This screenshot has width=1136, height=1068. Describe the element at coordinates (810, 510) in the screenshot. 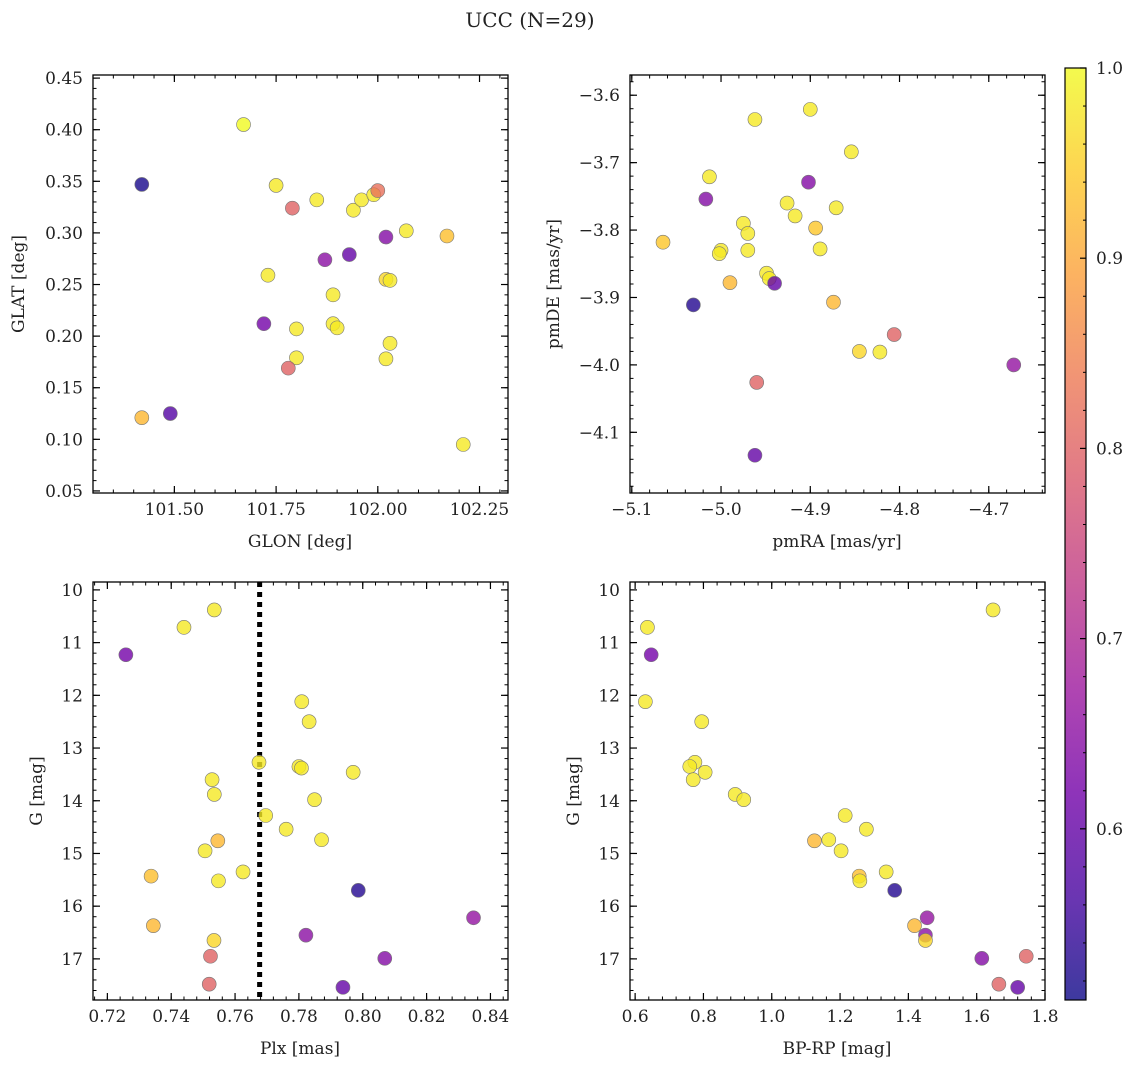

I see `x-tick-label: −4.9` at that location.